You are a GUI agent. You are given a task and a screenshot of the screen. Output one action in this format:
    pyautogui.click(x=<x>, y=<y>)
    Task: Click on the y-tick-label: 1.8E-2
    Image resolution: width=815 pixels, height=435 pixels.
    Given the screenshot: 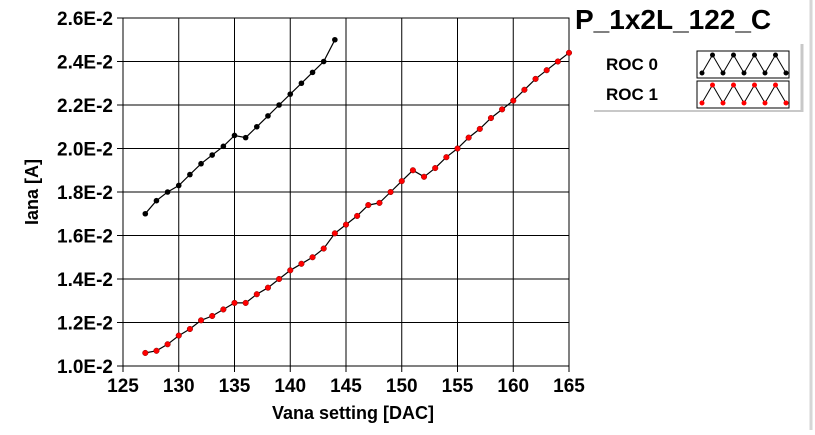 What is the action you would take?
    pyautogui.click(x=85, y=193)
    